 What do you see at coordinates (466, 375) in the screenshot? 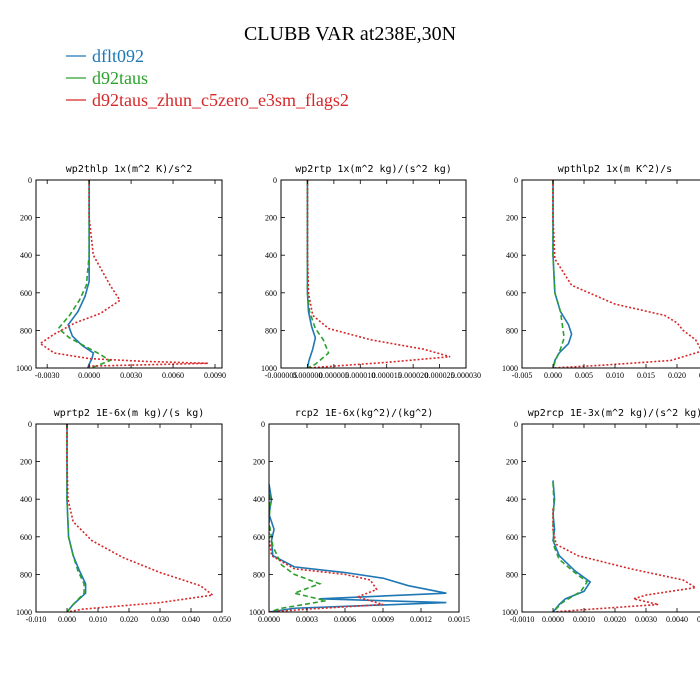
I see `x-tick-label: 0.000030` at bounding box center [466, 375].